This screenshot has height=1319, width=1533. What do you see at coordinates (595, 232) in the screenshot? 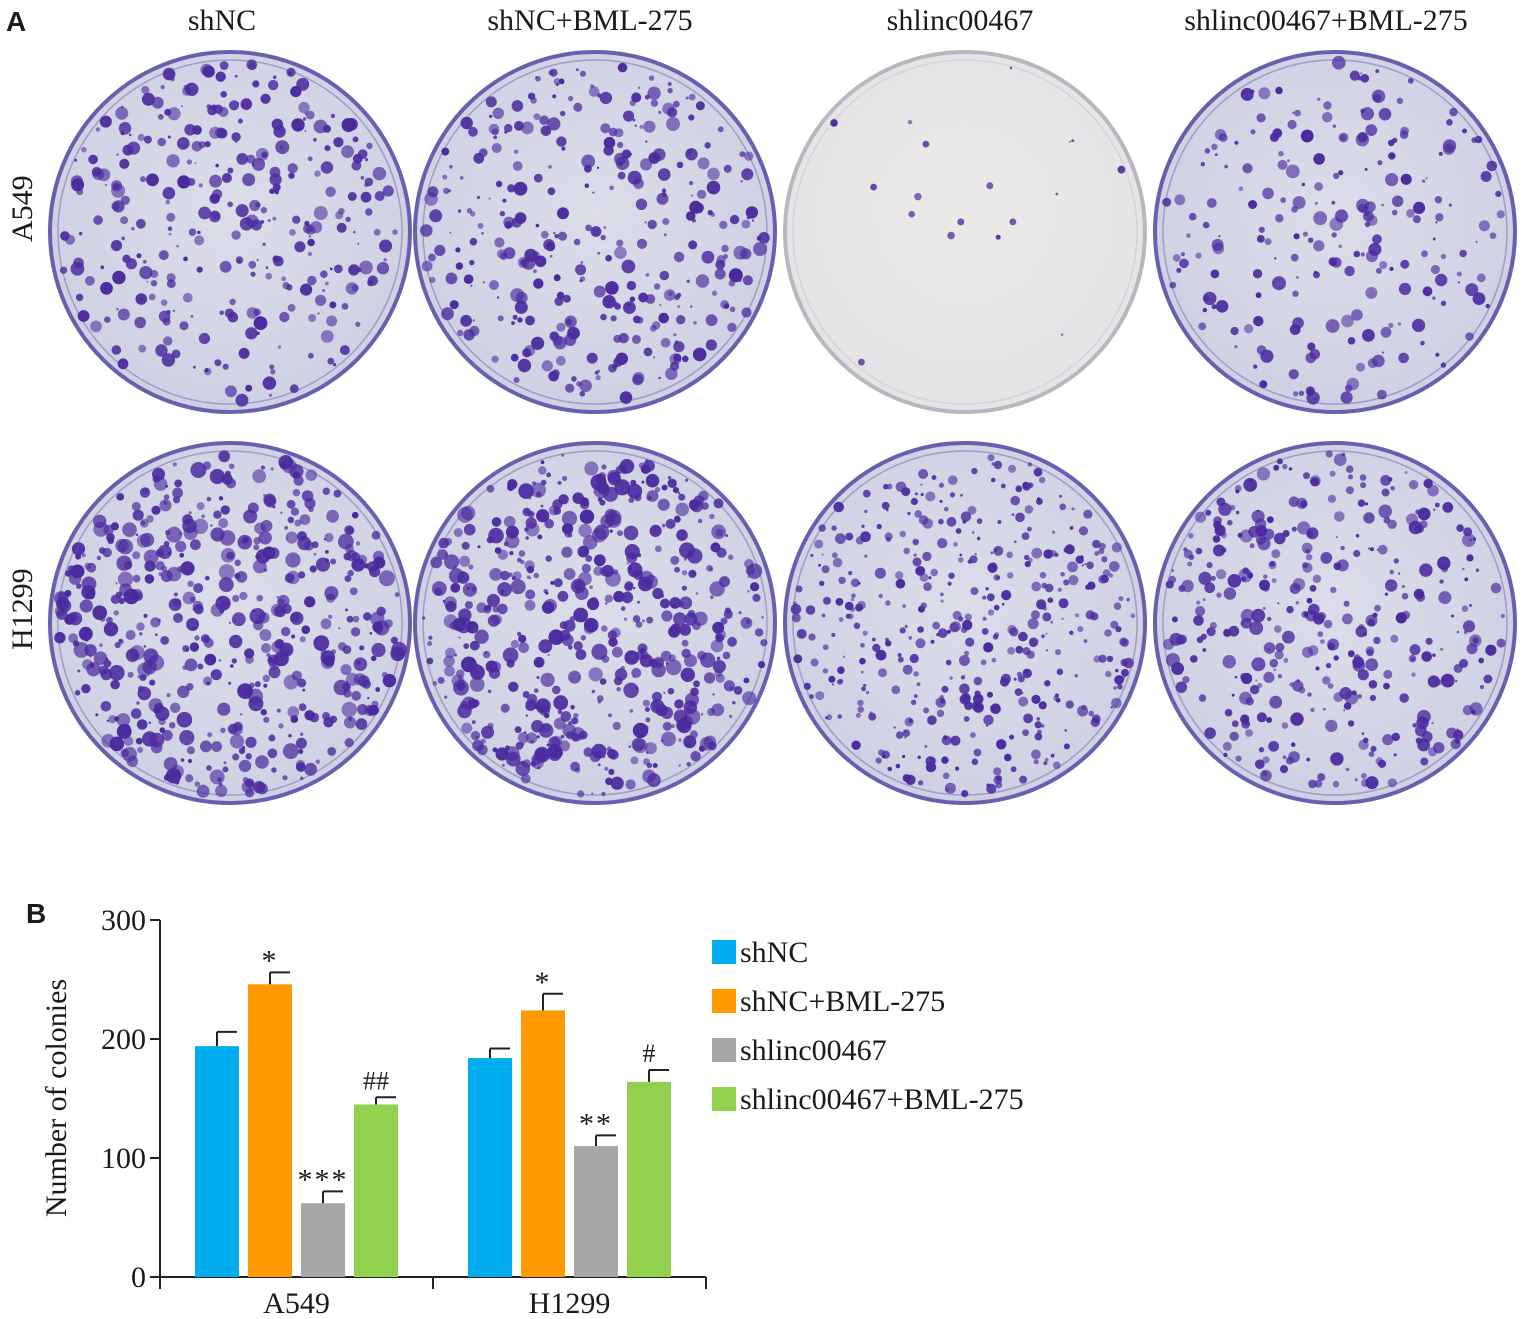
I see `plate-a549-shnc-bml275` at bounding box center [595, 232].